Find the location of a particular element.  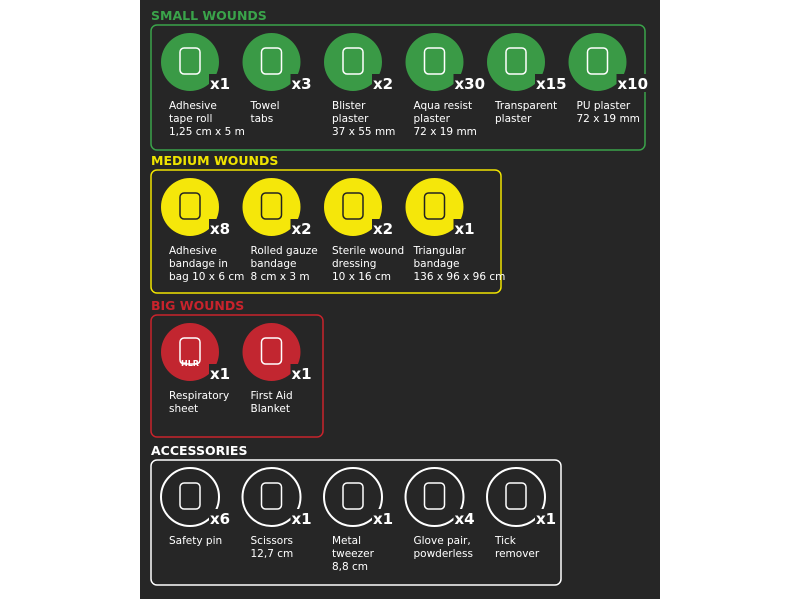

section-title: MEDIUM WOUNDS is located at coordinates (214, 160).